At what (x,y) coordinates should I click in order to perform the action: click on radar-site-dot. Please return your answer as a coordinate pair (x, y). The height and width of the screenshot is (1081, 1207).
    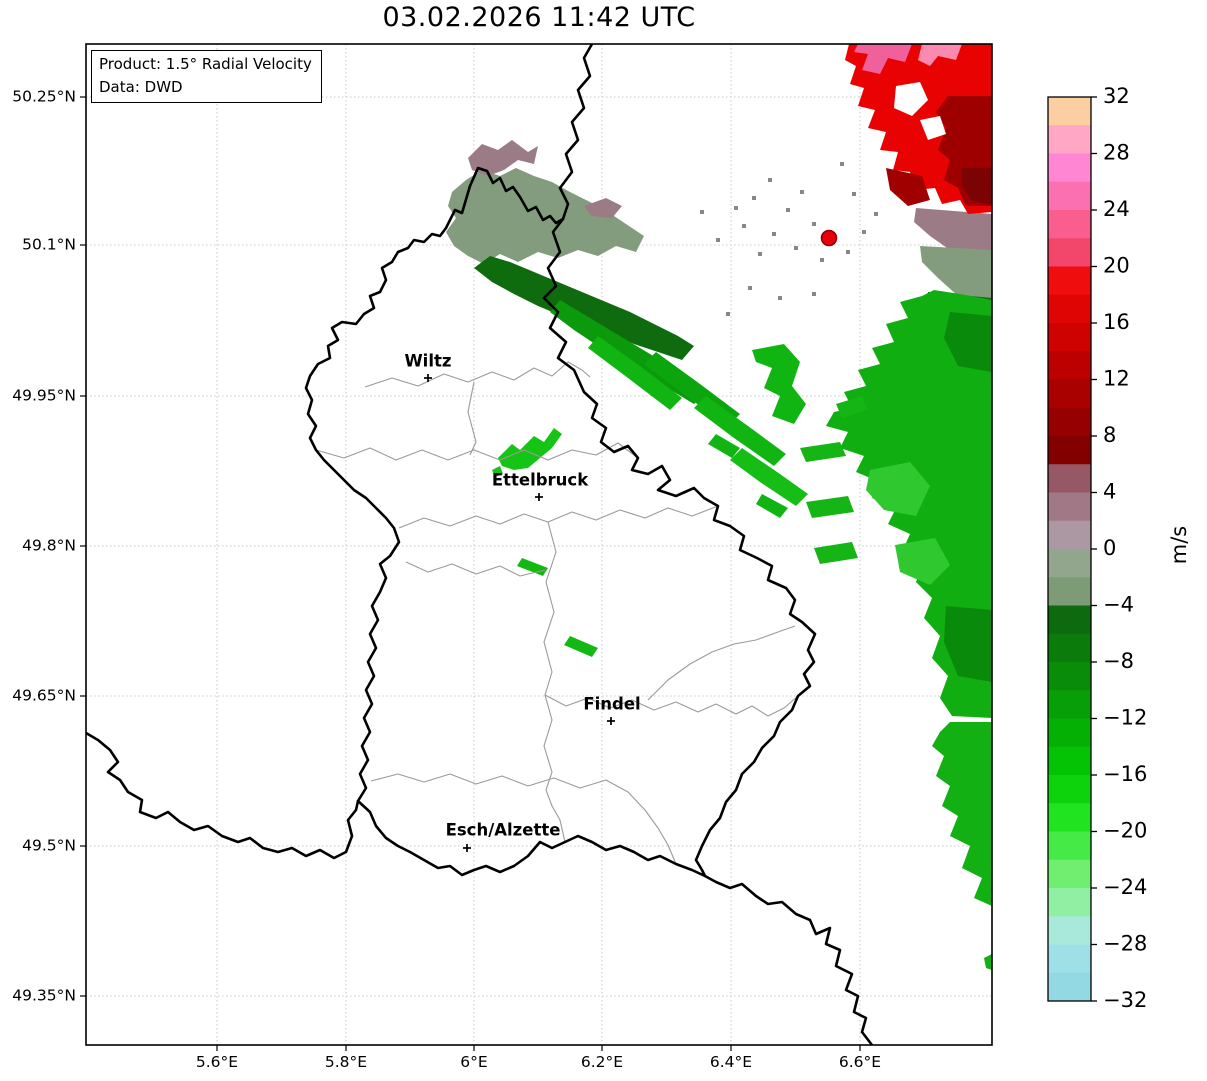
    Looking at the image, I should click on (829, 238).